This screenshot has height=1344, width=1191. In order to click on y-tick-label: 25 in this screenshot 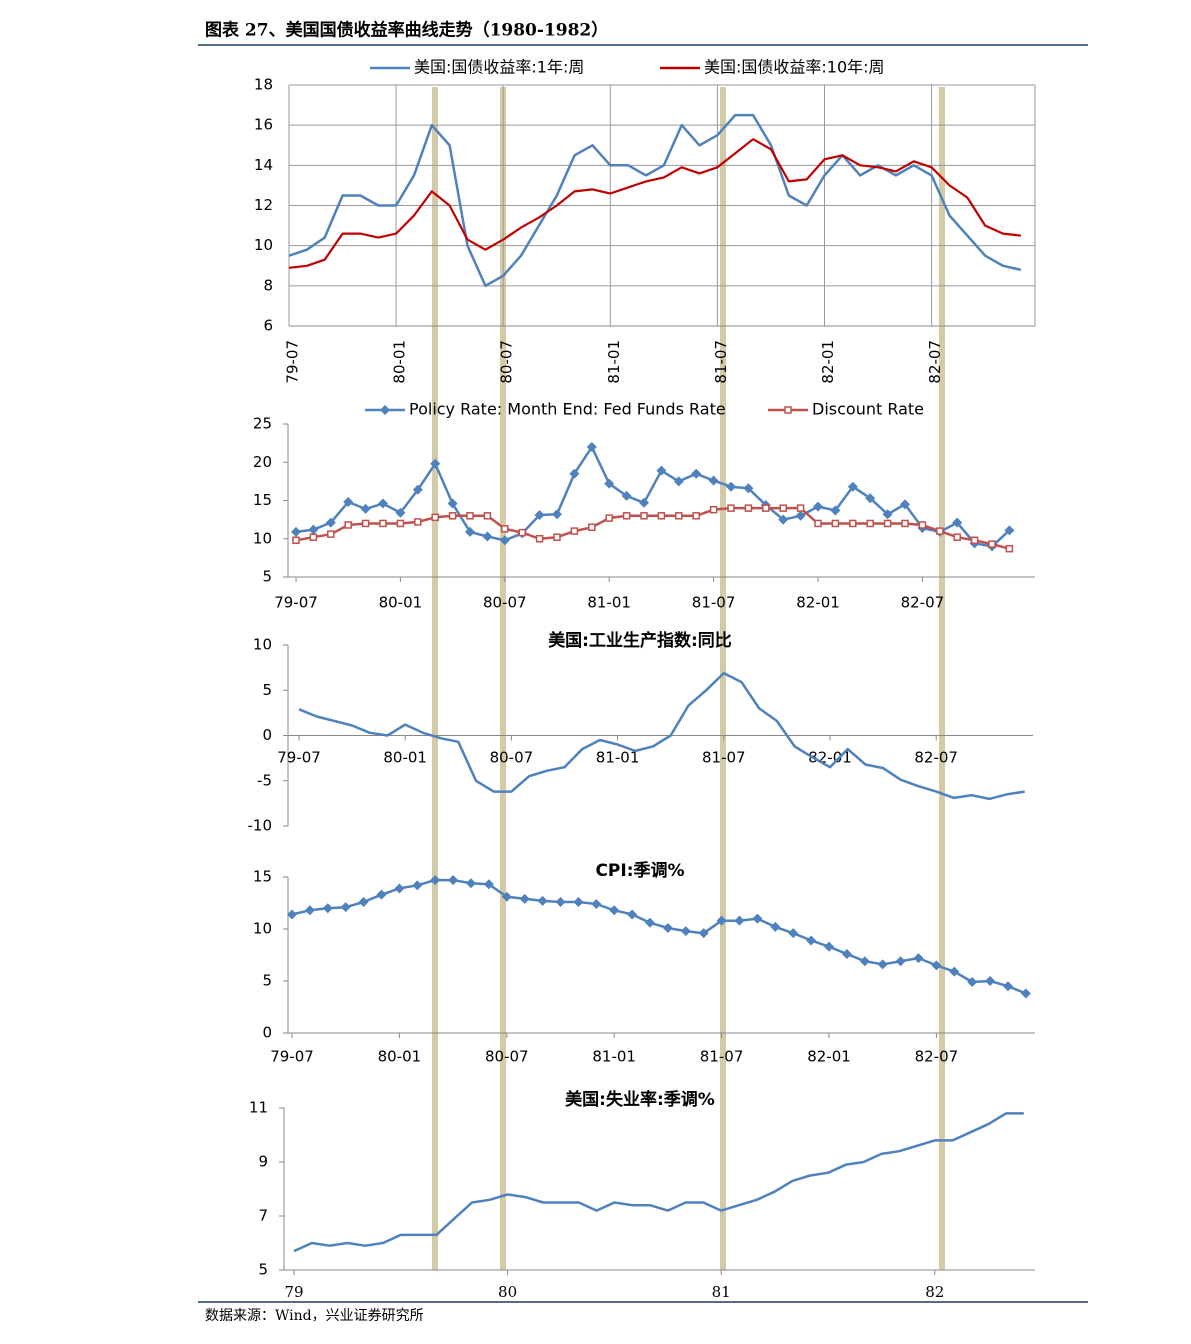, I will do `click(262, 424)`.